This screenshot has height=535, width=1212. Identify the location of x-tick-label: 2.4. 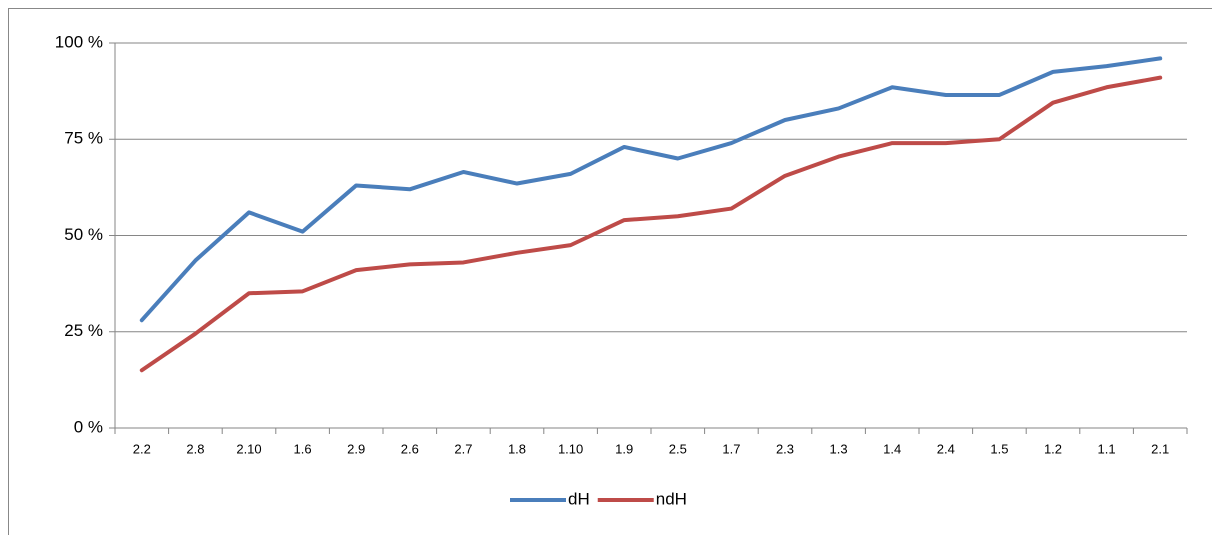
(946, 448).